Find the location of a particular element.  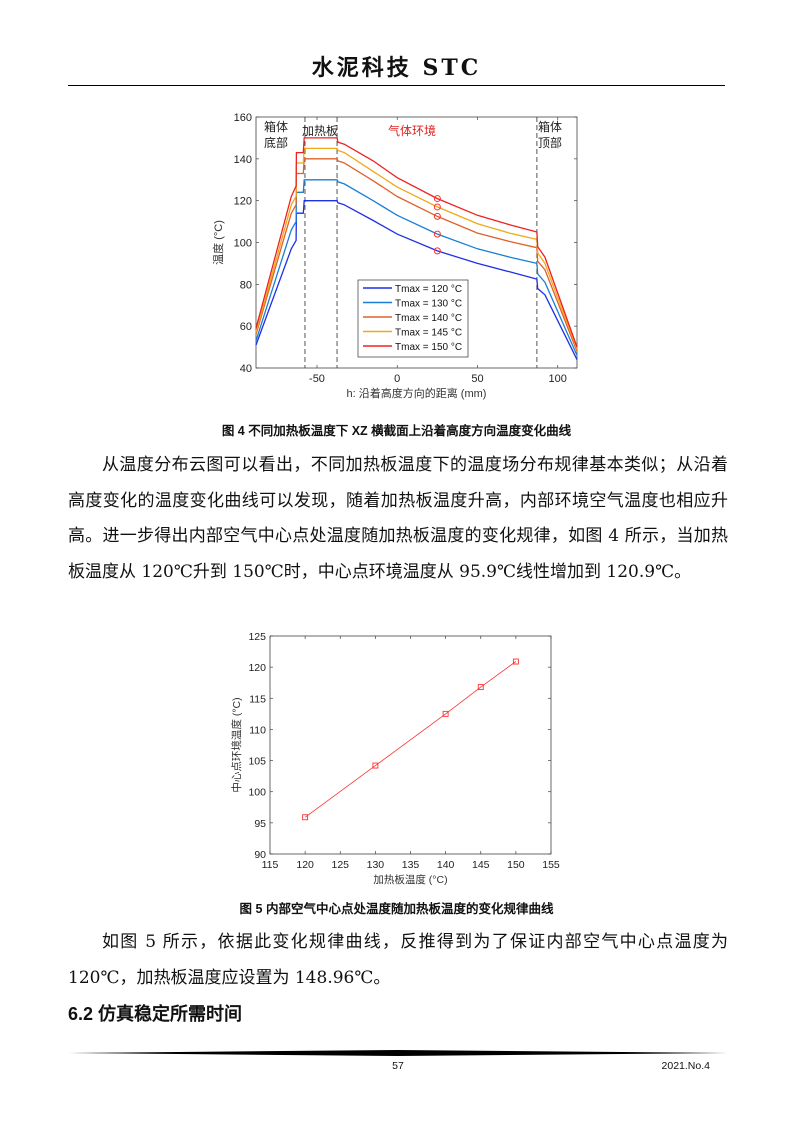

annotation-bottom-box: 箱体 is located at coordinates (276, 126).